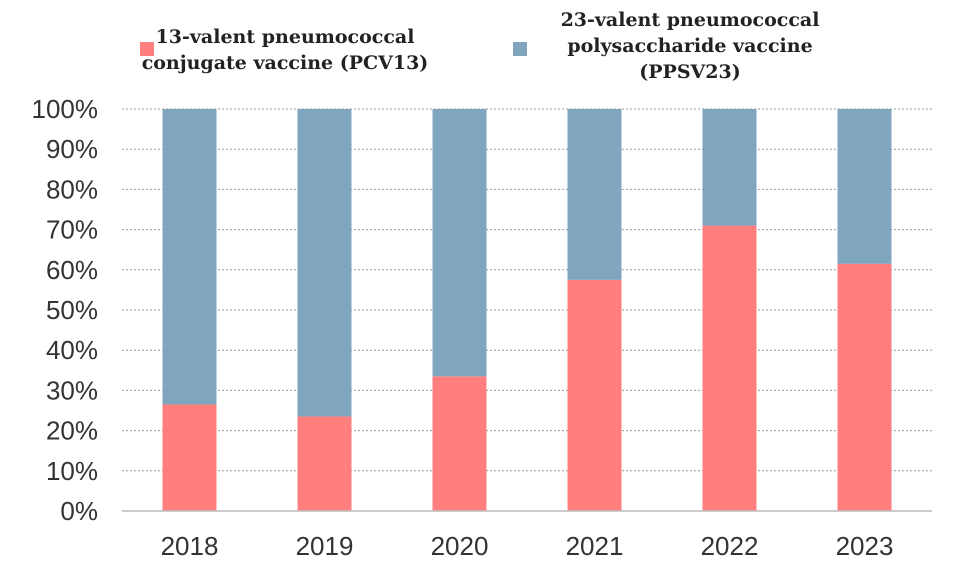 The image size is (976, 574). Describe the element at coordinates (72, 390) in the screenshot. I see `y-tick-label: 30%` at that location.